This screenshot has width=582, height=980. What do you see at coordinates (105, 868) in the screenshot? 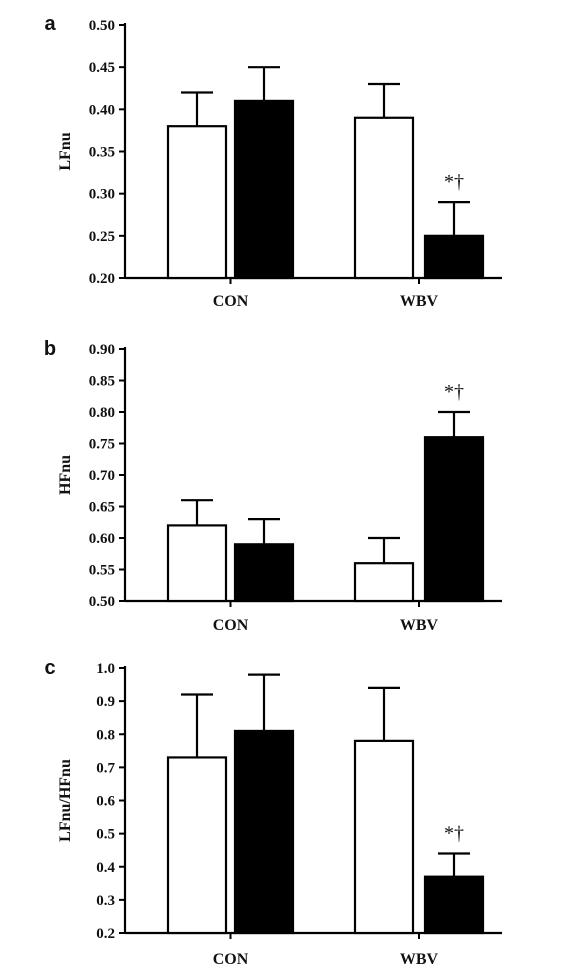
I see `y-tick-label: 0.4` at bounding box center [105, 868].